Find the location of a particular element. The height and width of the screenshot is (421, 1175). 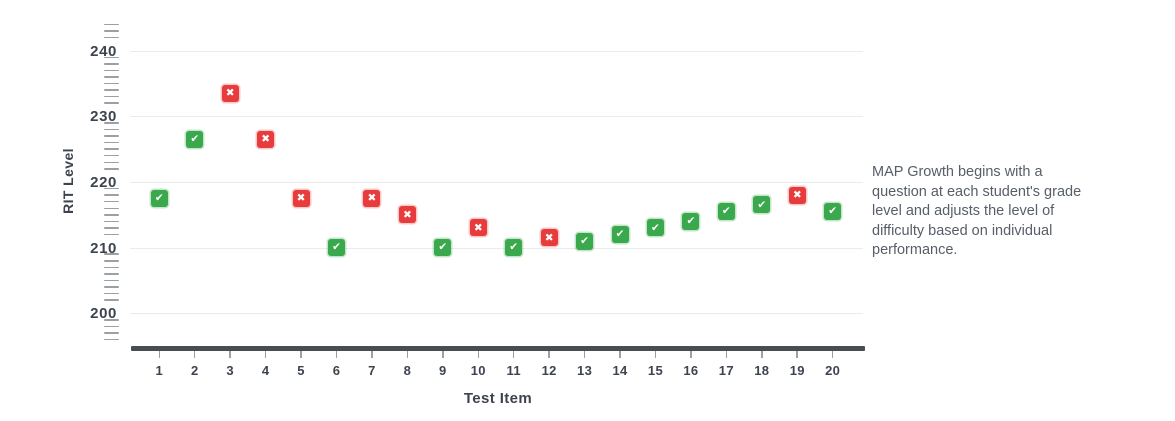

description-text-line: MAP Growth begins with a is located at coordinates (957, 172).